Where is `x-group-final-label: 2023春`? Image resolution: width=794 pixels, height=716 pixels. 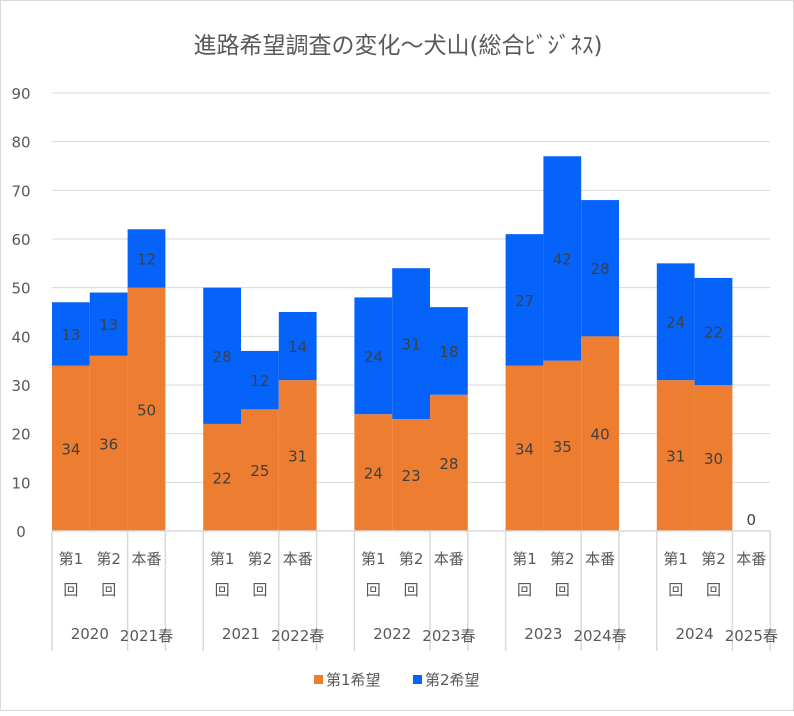 x-group-final-label: 2023春 is located at coordinates (448, 636).